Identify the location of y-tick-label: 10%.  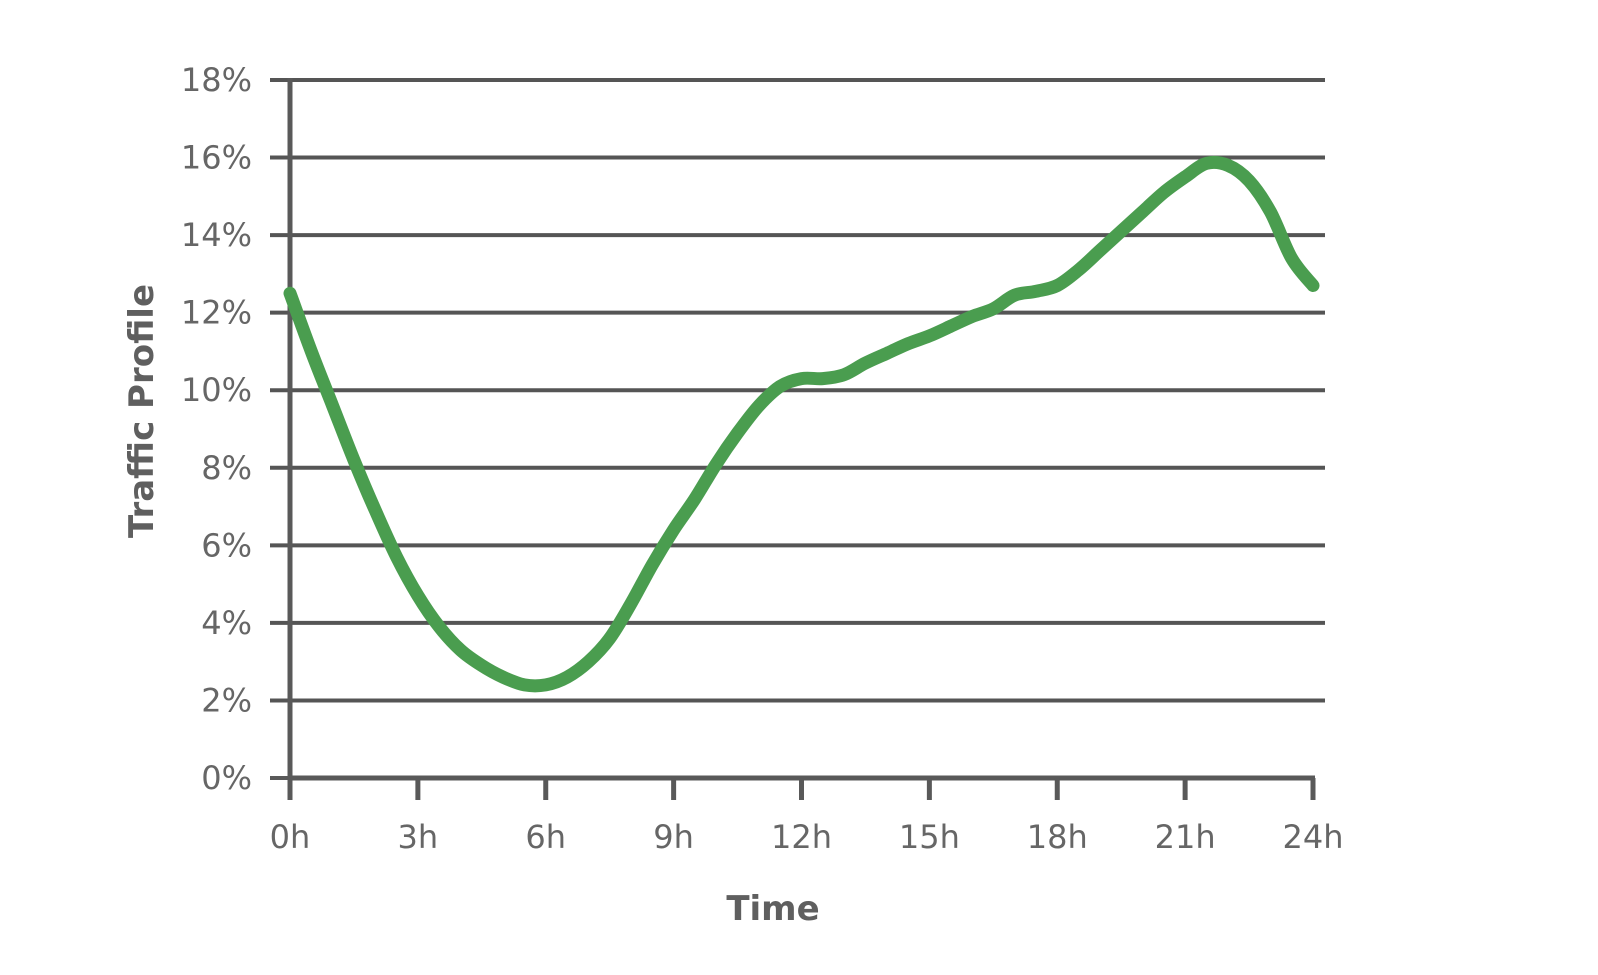
(216, 390).